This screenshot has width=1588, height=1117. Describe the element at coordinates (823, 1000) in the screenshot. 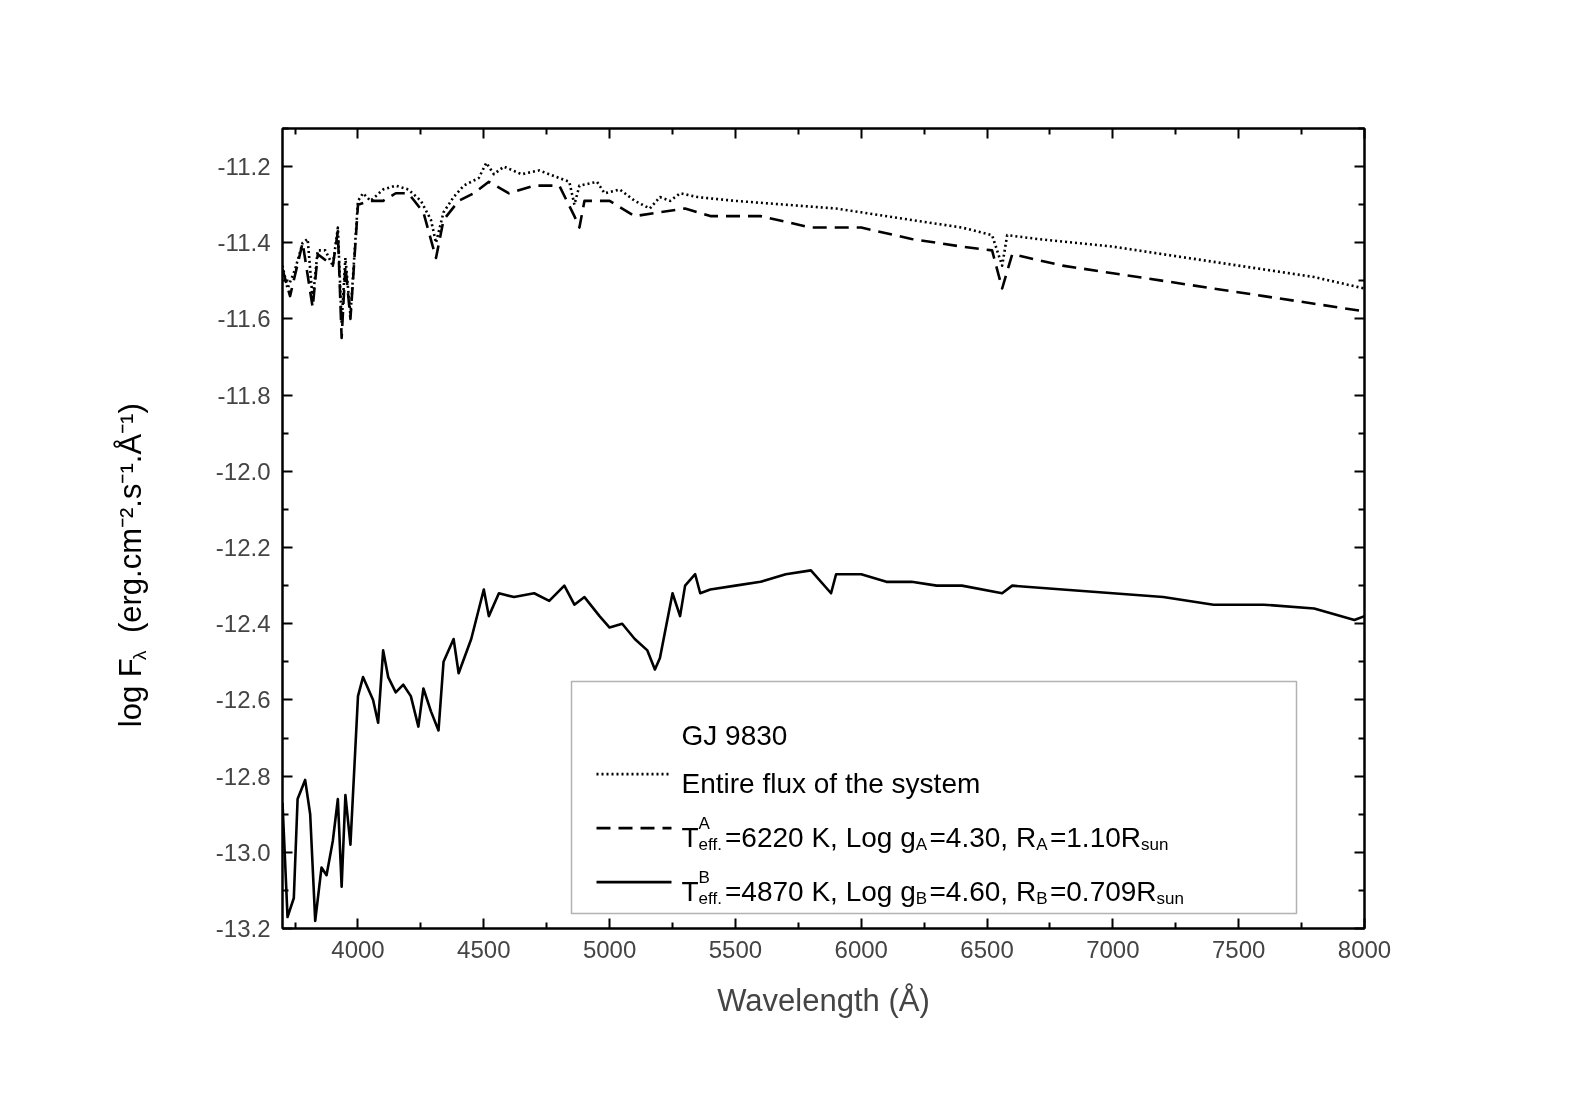

I see `x-axis-title: Wavelength (Å)` at that location.